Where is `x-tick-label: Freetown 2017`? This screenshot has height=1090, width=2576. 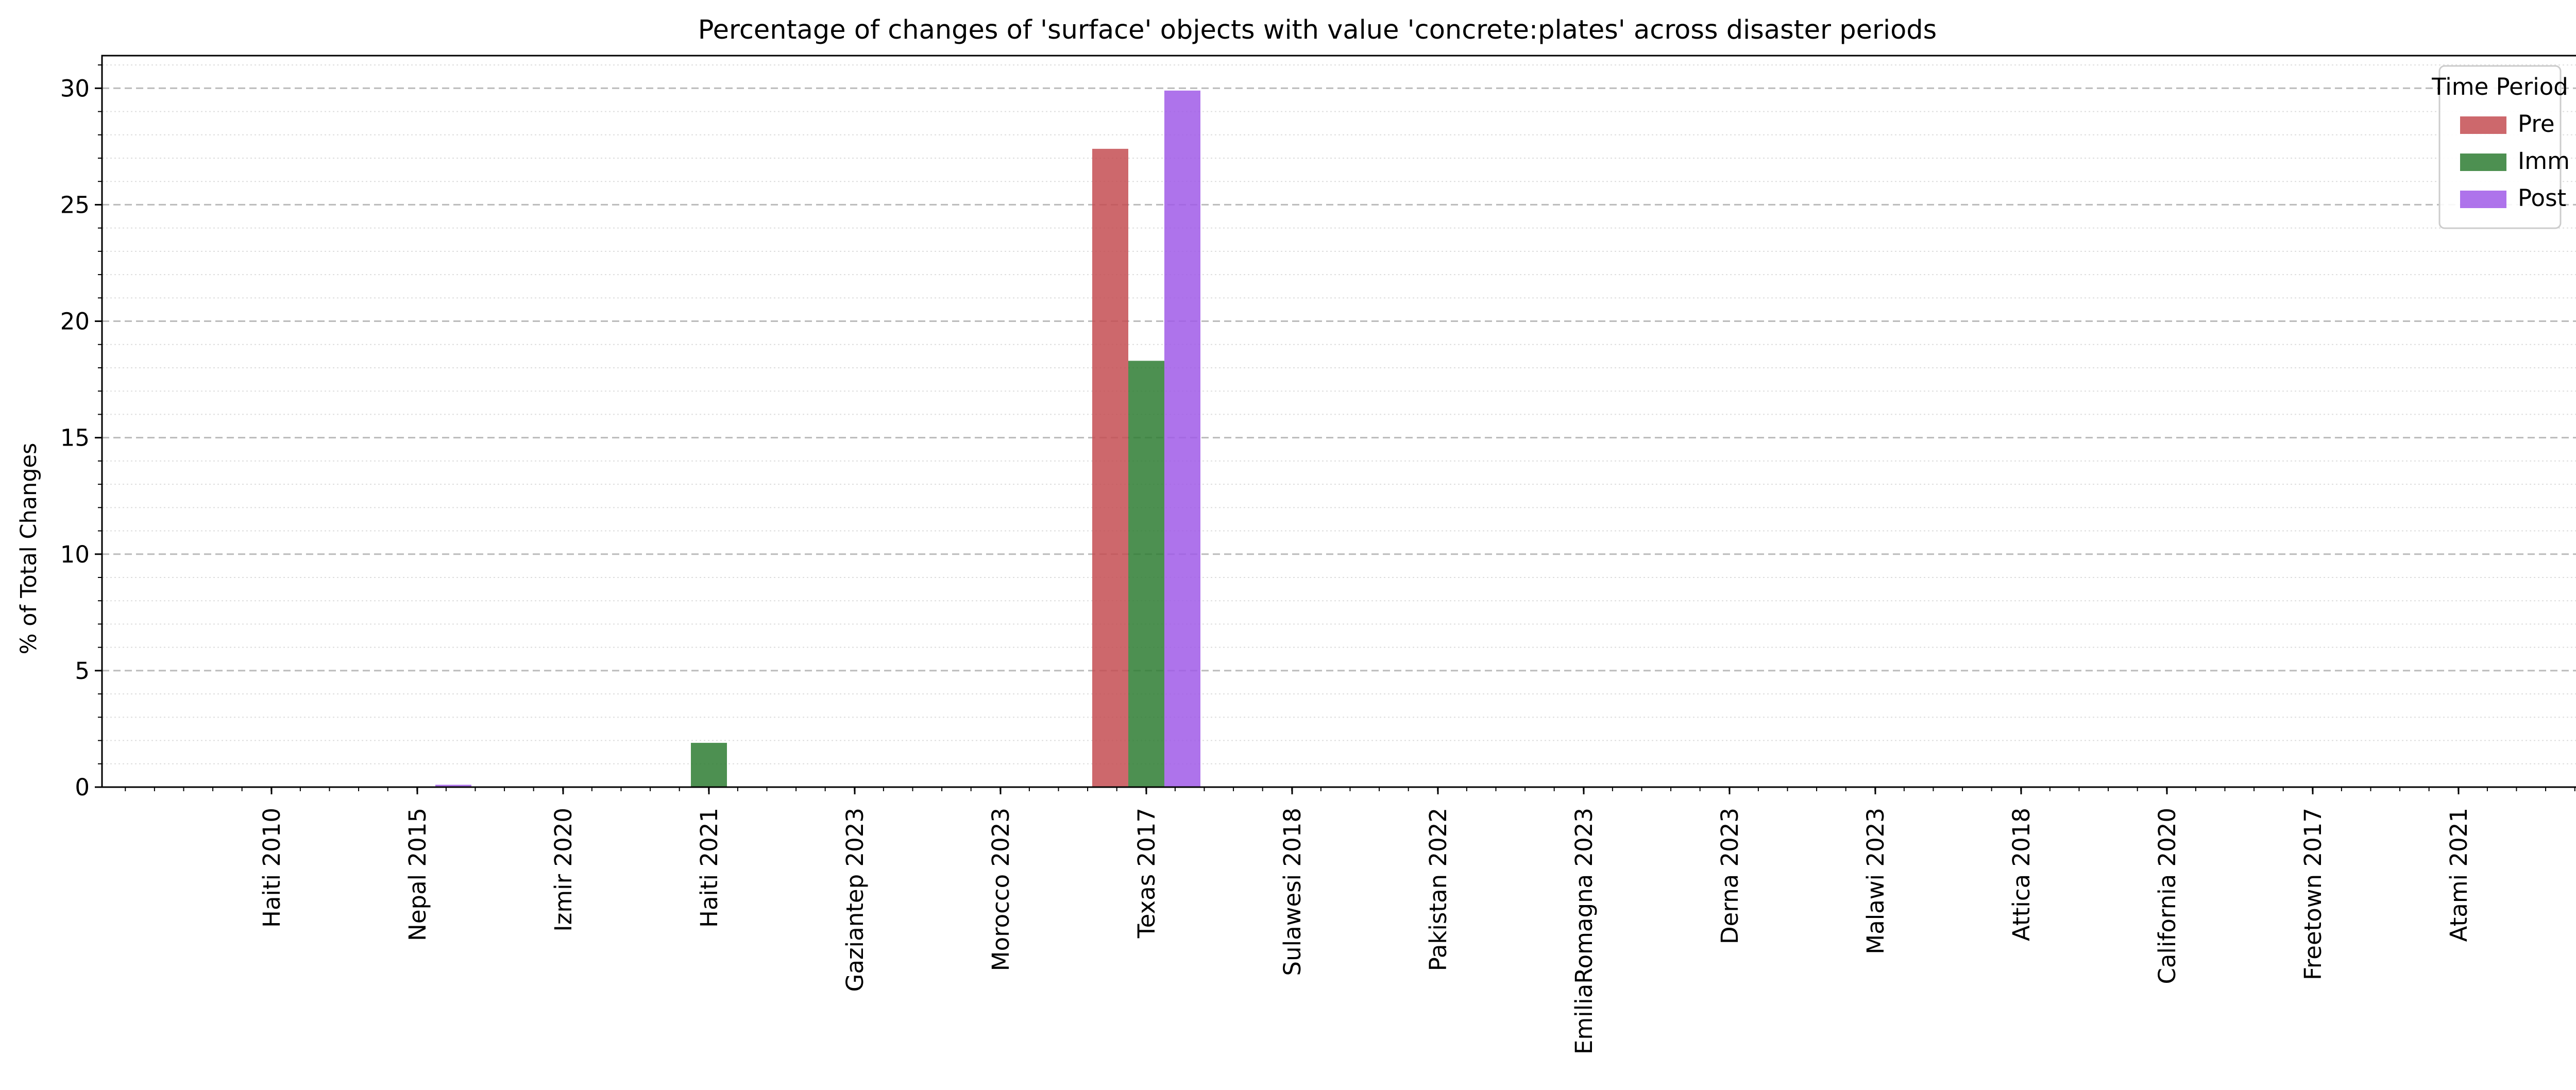 x-tick-label: Freetown 2017 is located at coordinates (2313, 894).